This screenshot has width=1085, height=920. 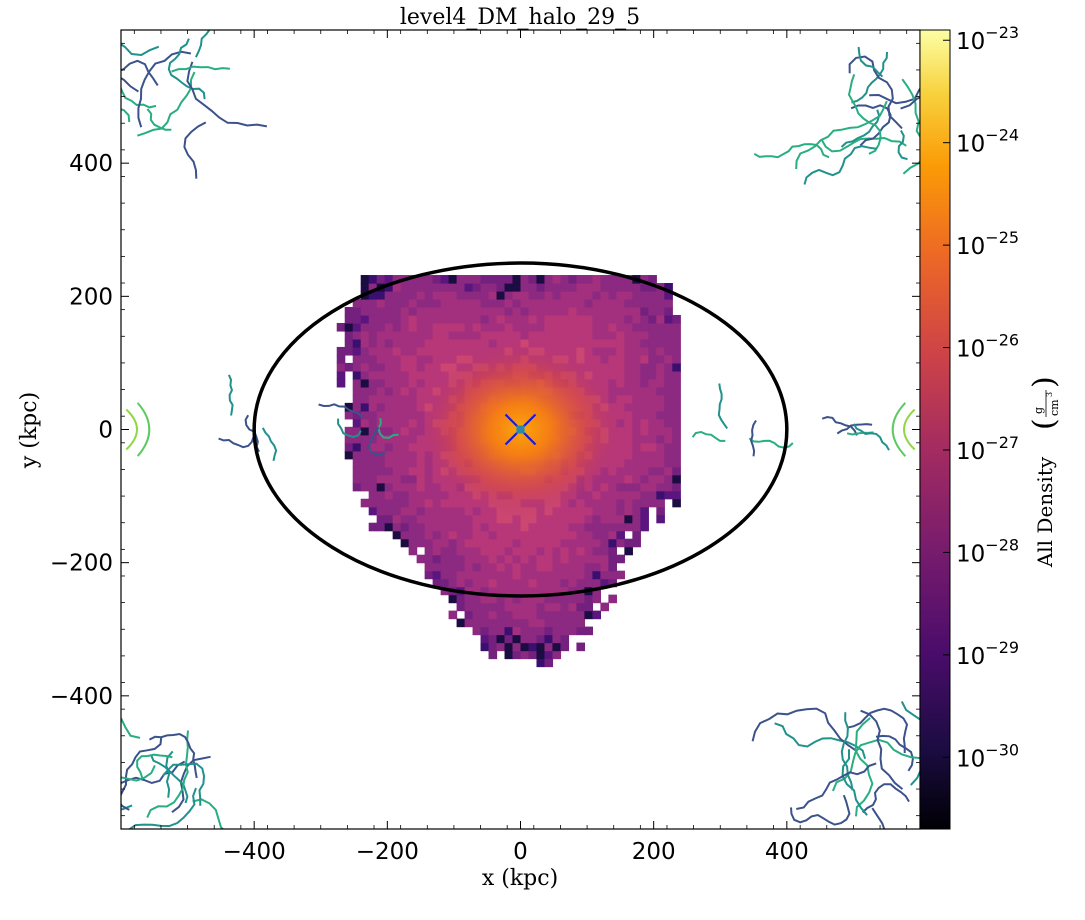 I want to click on colorbar-tick-label: 10−28, so click(x=987, y=551).